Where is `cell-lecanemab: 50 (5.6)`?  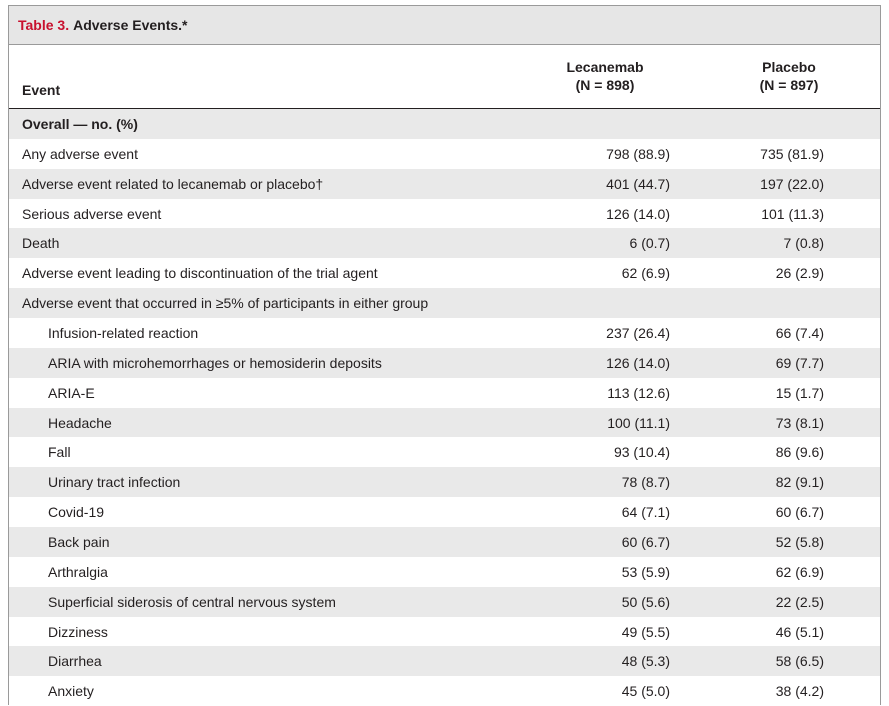
cell-lecanemab: 50 (5.6) is located at coordinates (645, 601).